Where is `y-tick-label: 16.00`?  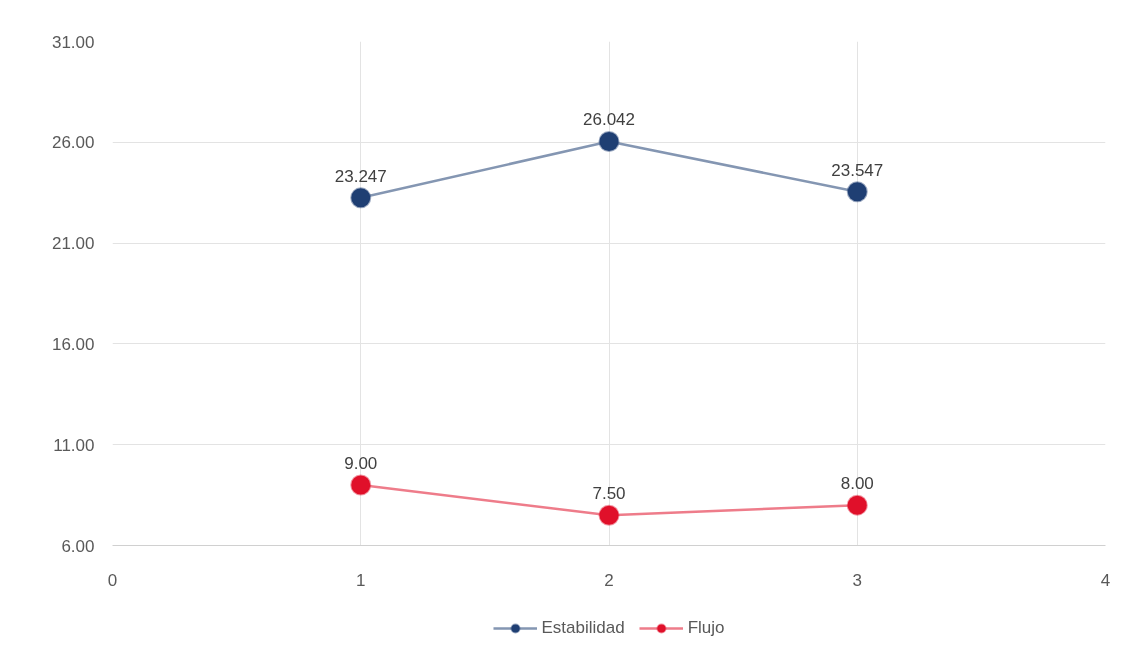 y-tick-label: 16.00 is located at coordinates (73, 344).